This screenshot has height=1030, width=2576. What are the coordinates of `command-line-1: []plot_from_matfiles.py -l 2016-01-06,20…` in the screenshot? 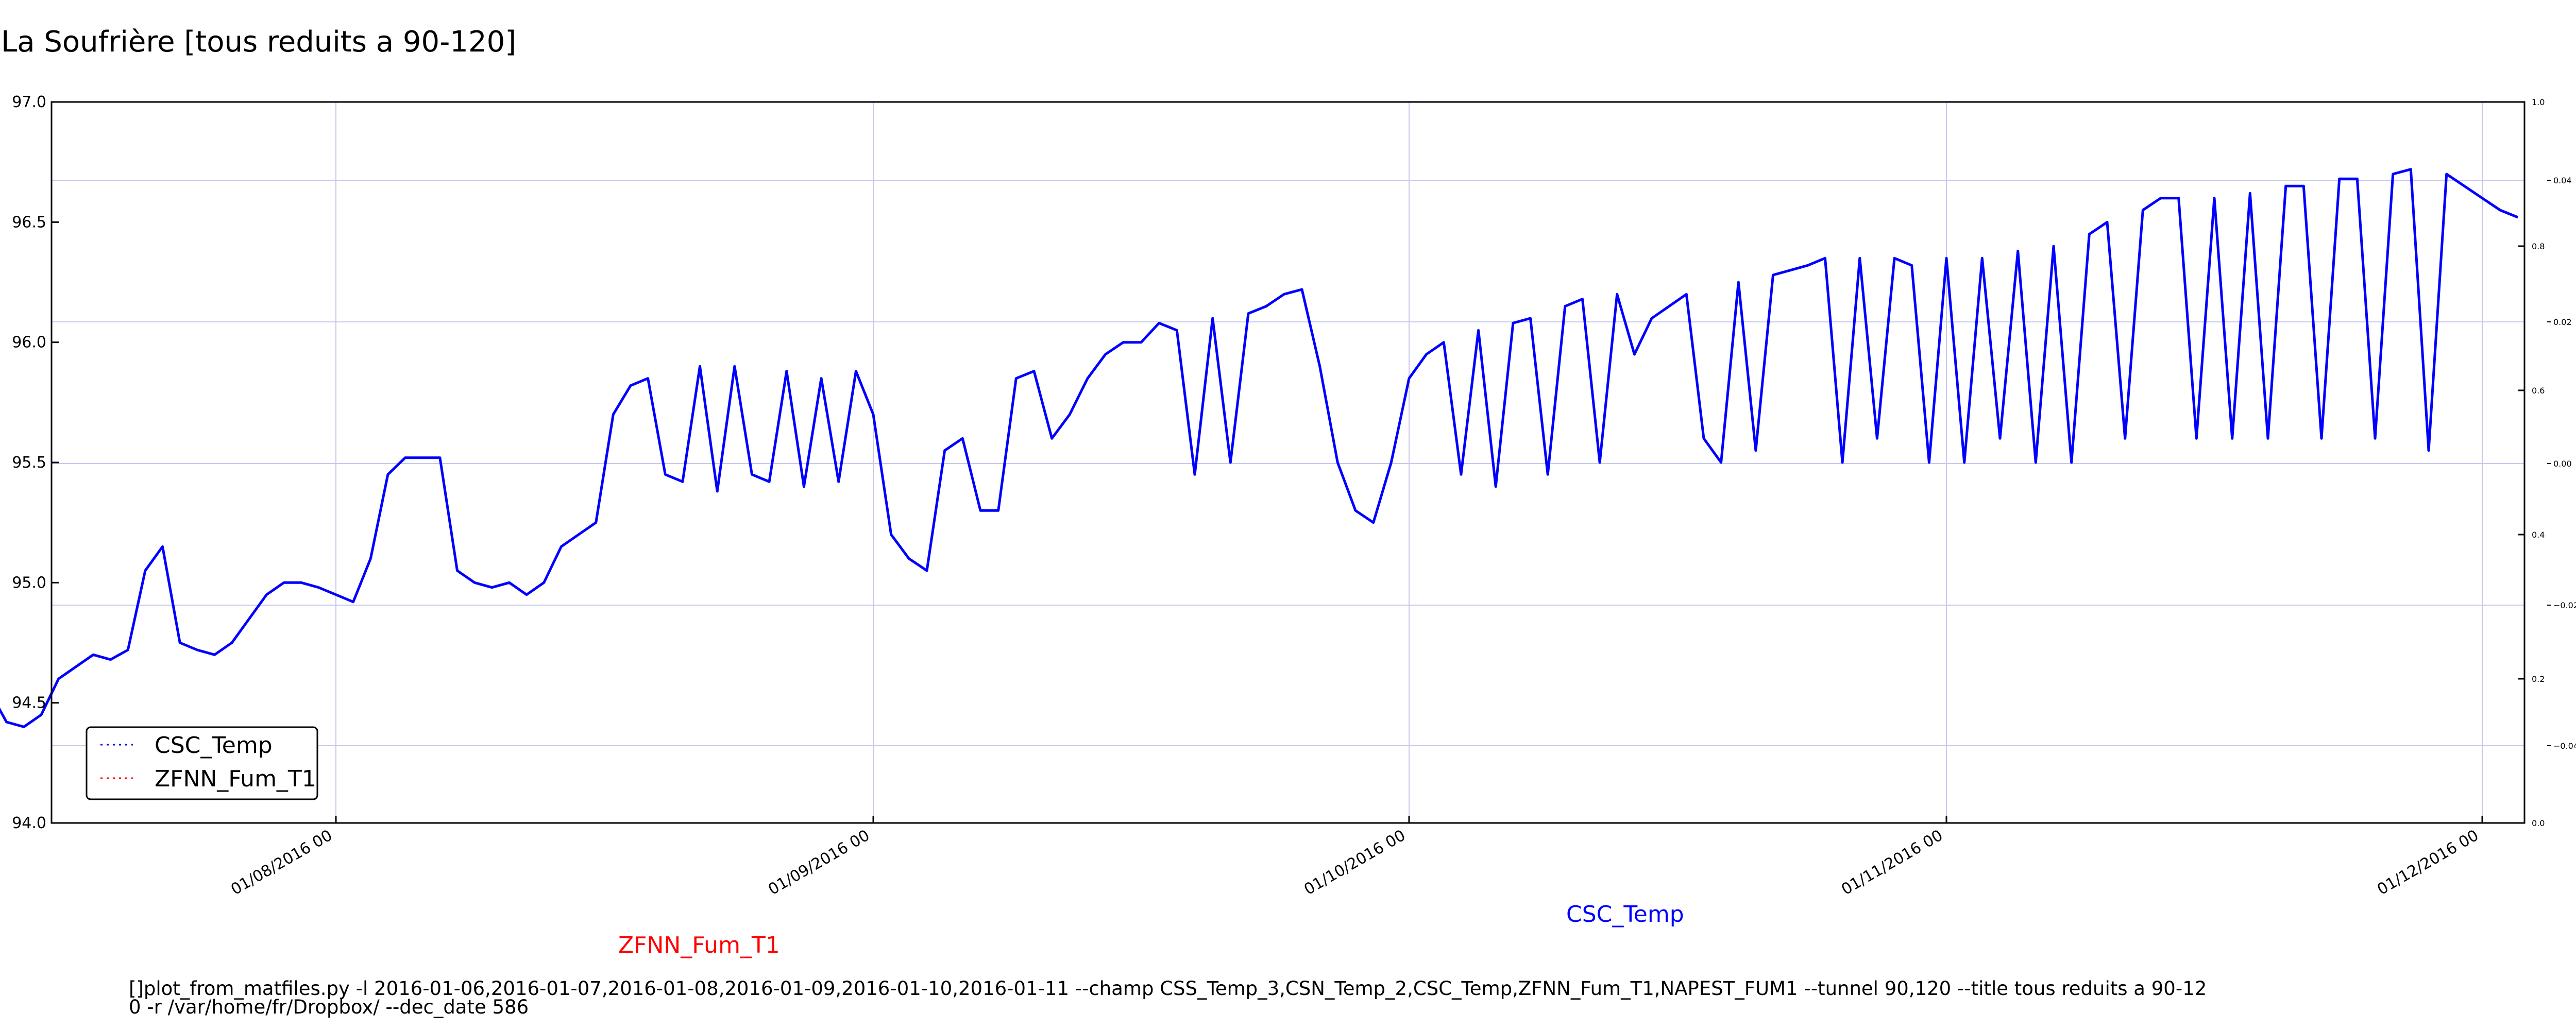 It's located at (1168, 988).